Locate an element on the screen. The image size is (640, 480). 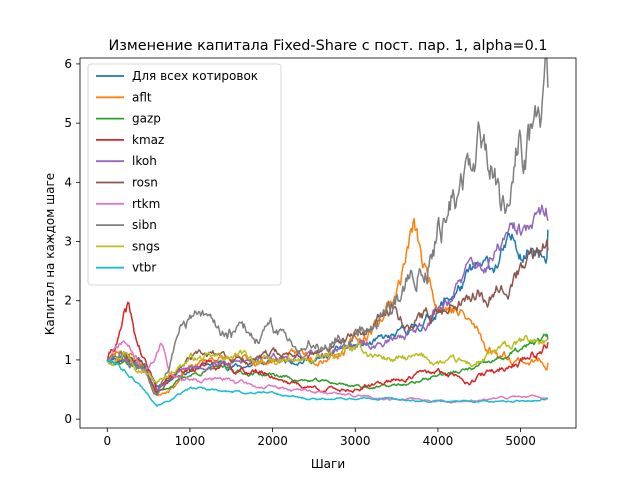
series-line-rtkm is located at coordinates (327, 372).